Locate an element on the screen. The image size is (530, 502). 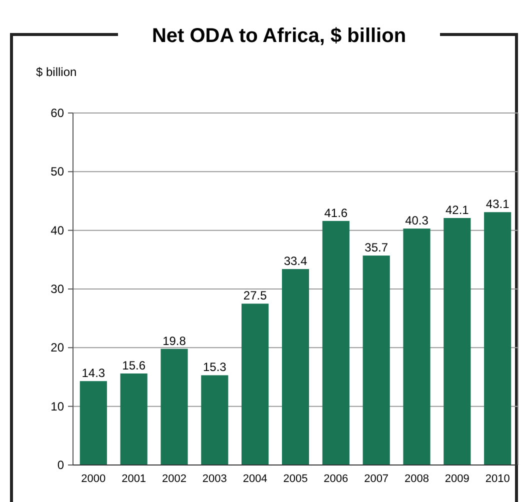
x-tick-label: 2001 is located at coordinates (134, 479).